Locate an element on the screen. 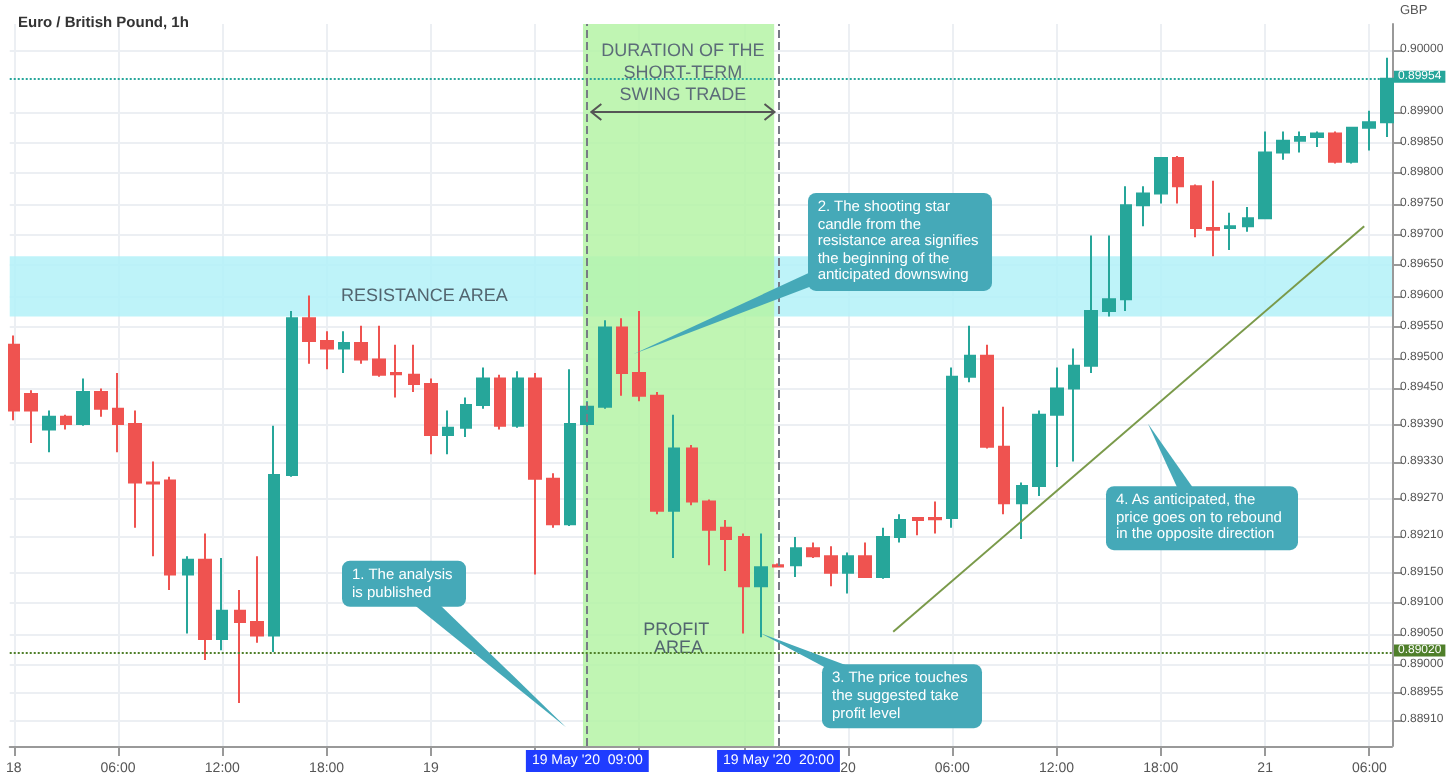 The image size is (1456, 782). annotation: DURATION OF THE SHORT-TERM SWING TRADE is located at coordinates (683, 72).